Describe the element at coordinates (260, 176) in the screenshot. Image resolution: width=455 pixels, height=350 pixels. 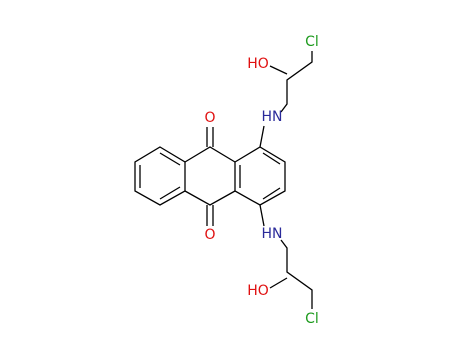
I see `right-ring` at that location.